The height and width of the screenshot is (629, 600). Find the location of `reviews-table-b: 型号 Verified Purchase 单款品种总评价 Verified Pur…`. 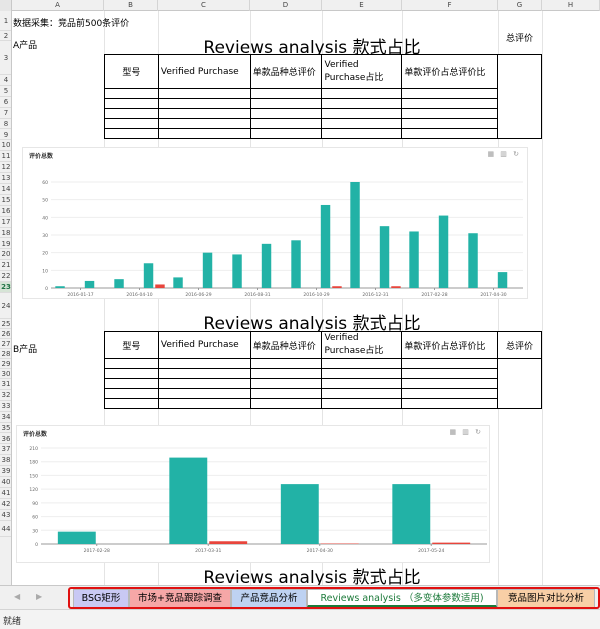

reviews-table-b: 型号 Verified Purchase 单款品种总评价 Verified Pur… is located at coordinates (323, 370).